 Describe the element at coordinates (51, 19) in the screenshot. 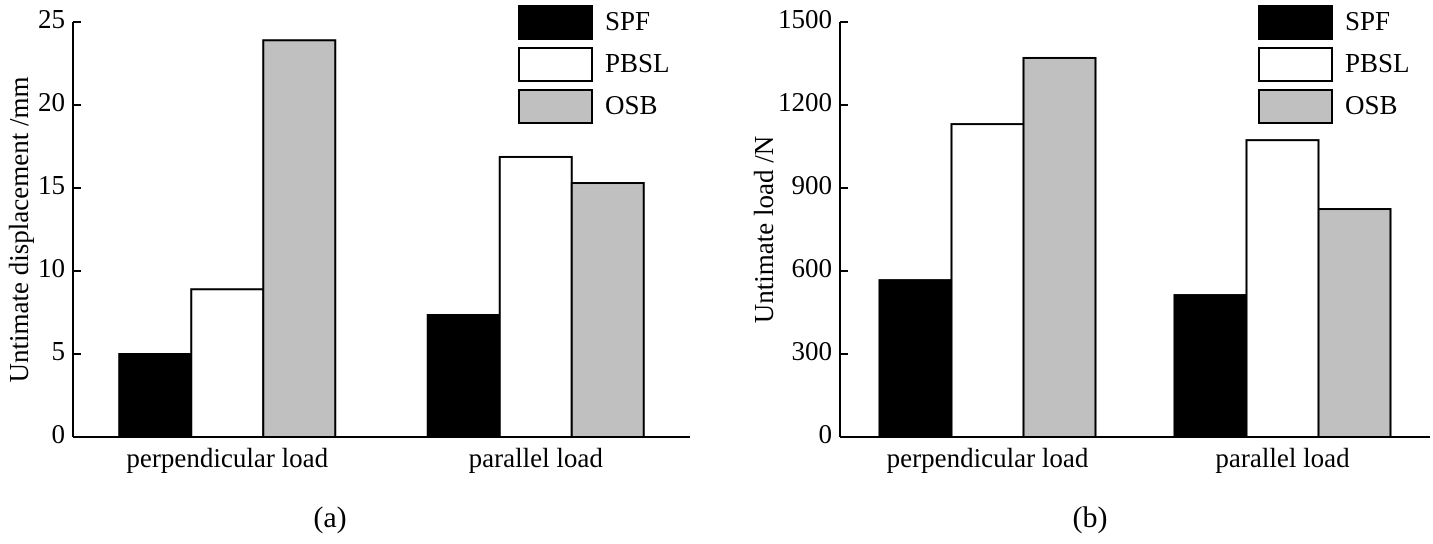

I see `y-tick-label: 25` at that location.